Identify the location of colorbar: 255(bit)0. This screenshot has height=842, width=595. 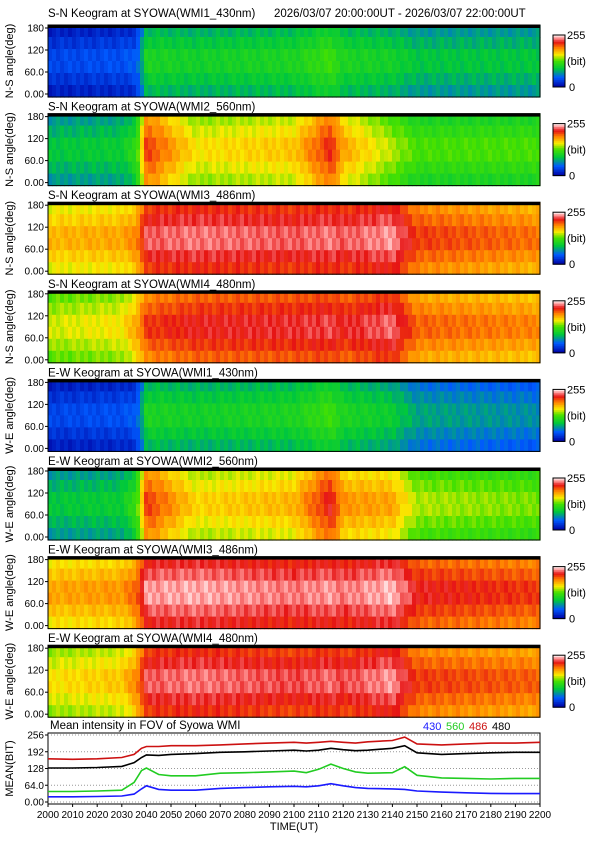
(569, 328).